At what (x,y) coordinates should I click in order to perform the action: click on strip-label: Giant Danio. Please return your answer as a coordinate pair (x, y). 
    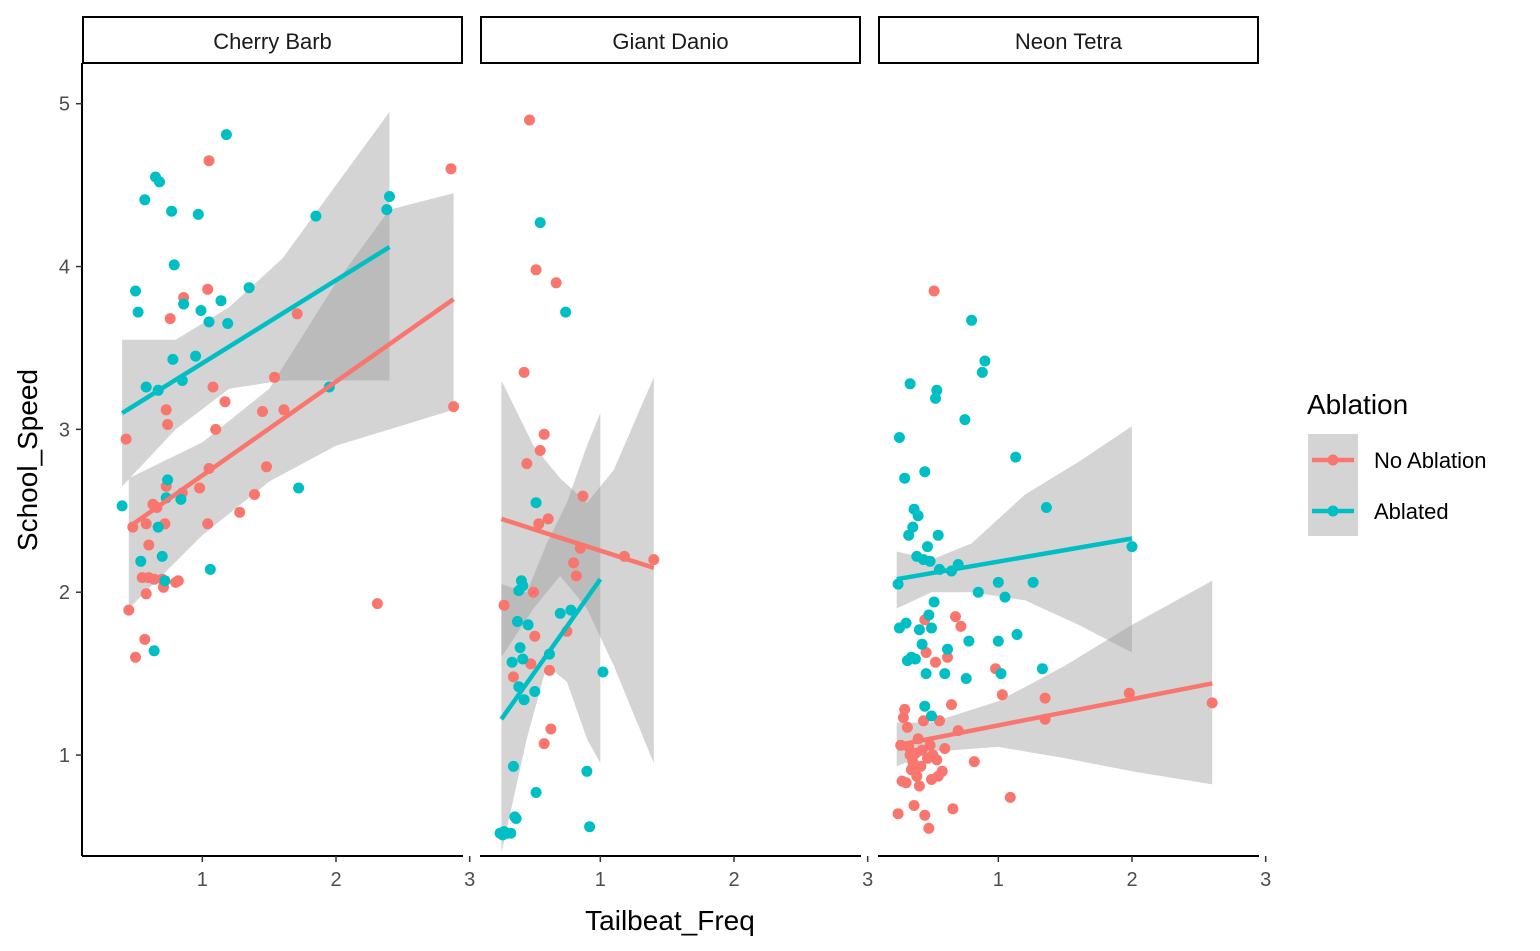
    Looking at the image, I should click on (670, 41).